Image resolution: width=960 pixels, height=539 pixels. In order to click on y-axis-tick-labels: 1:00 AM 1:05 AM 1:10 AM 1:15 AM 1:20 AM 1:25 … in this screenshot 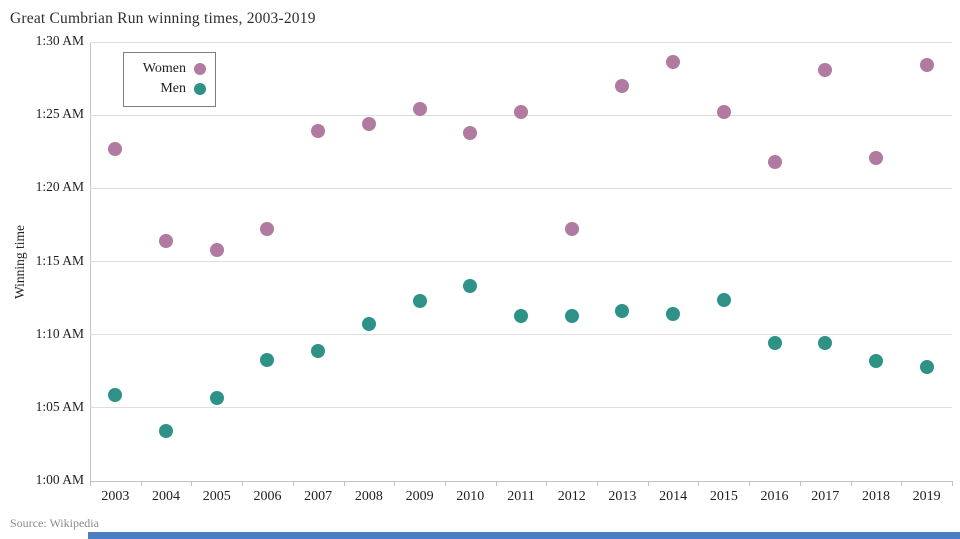, I will do `click(44, 260)`.